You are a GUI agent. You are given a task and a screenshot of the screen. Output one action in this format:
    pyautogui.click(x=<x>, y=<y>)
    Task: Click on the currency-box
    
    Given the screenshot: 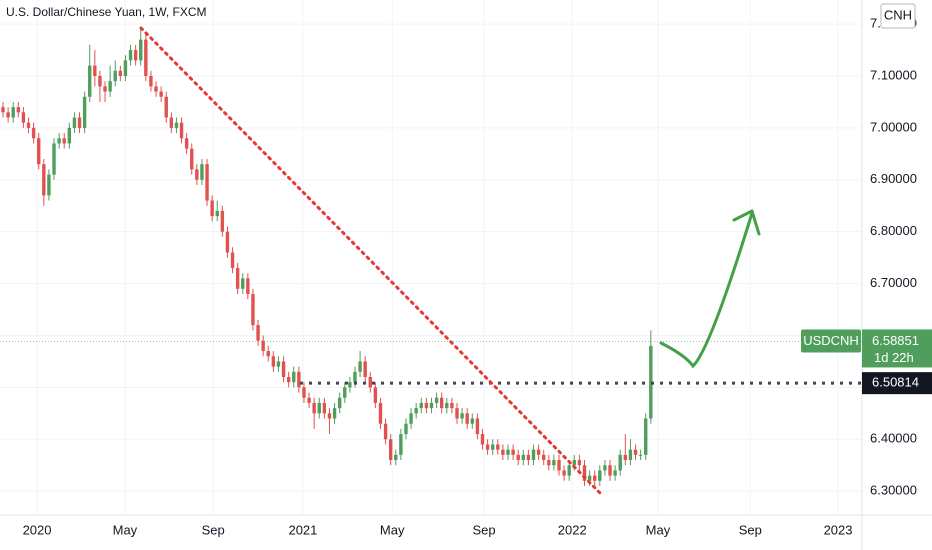 What is the action you would take?
    pyautogui.click(x=898, y=16)
    